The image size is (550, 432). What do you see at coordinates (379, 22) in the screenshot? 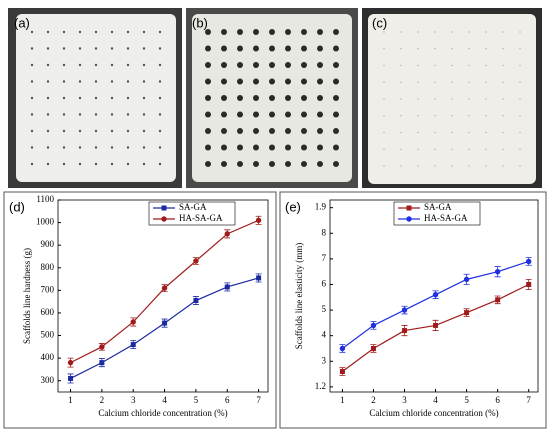
I see `panel-label: (c)` at bounding box center [379, 22].